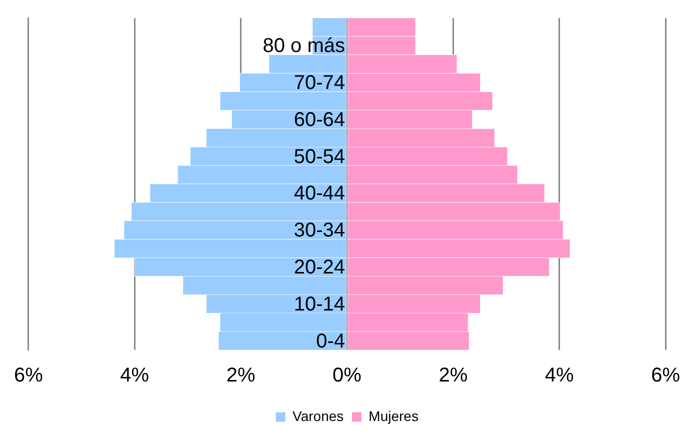  What do you see at coordinates (319, 304) in the screenshot?
I see `y-tick-label: 10-14` at bounding box center [319, 304].